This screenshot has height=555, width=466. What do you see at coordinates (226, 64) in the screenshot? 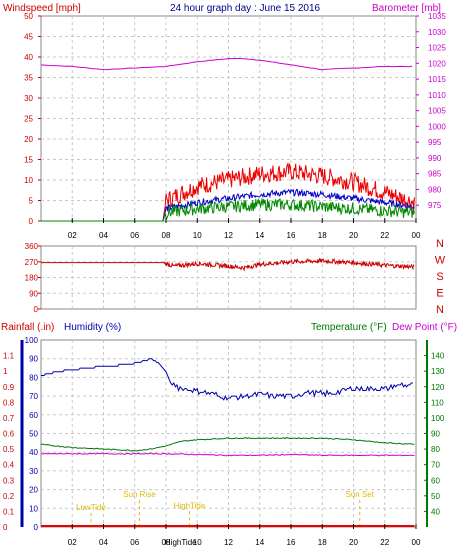
I see `barometer-line` at bounding box center [226, 64].